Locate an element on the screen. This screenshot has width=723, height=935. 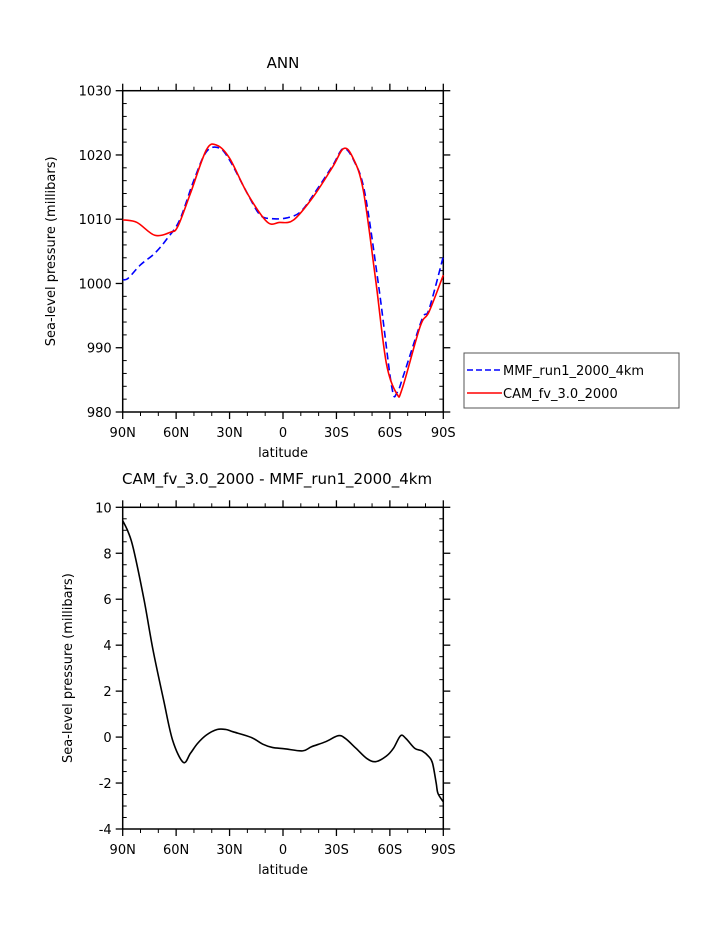
legend-label-1: MMF_run1_2000_4km is located at coordinates (573, 371).